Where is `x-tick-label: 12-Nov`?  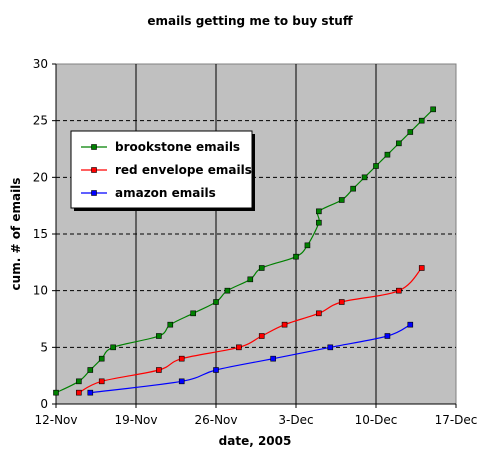
x-tick-label: 12-Nov is located at coordinates (55, 420).